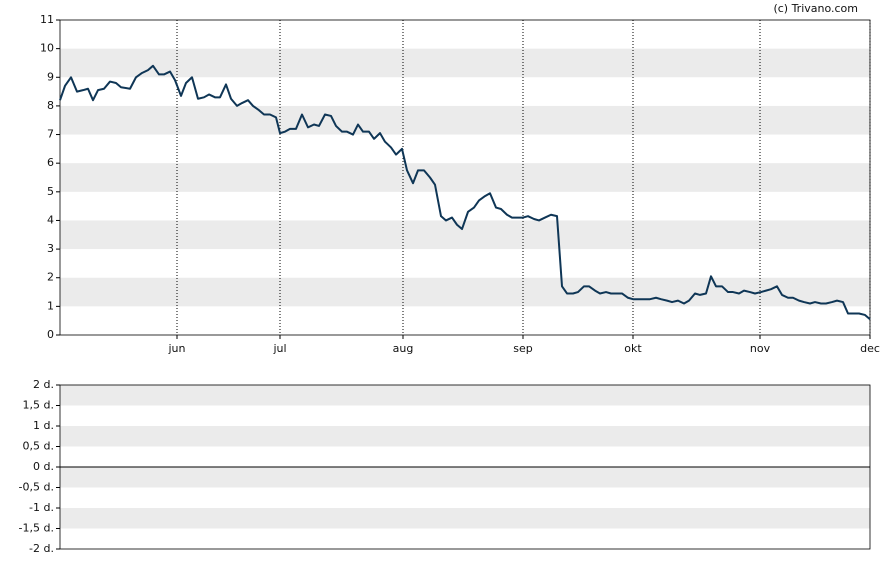  What do you see at coordinates (50, 305) in the screenshot?
I see `y-tick-label: 1` at bounding box center [50, 305].